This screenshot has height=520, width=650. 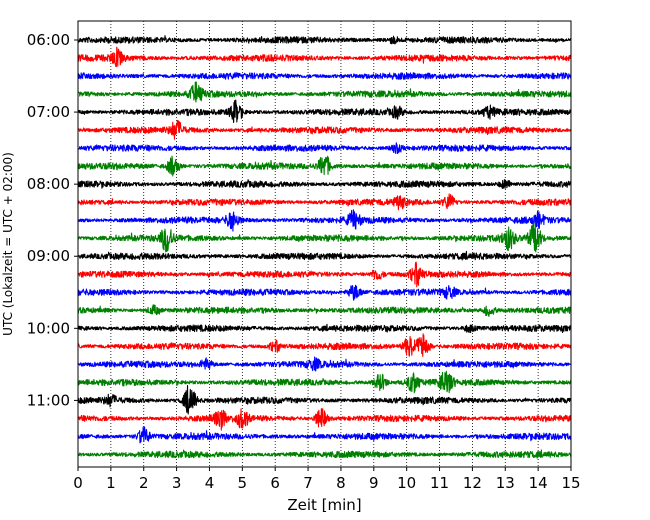 What do you see at coordinates (48, 40) in the screenshot?
I see `y-tick-label: 06:00` at bounding box center [48, 40].